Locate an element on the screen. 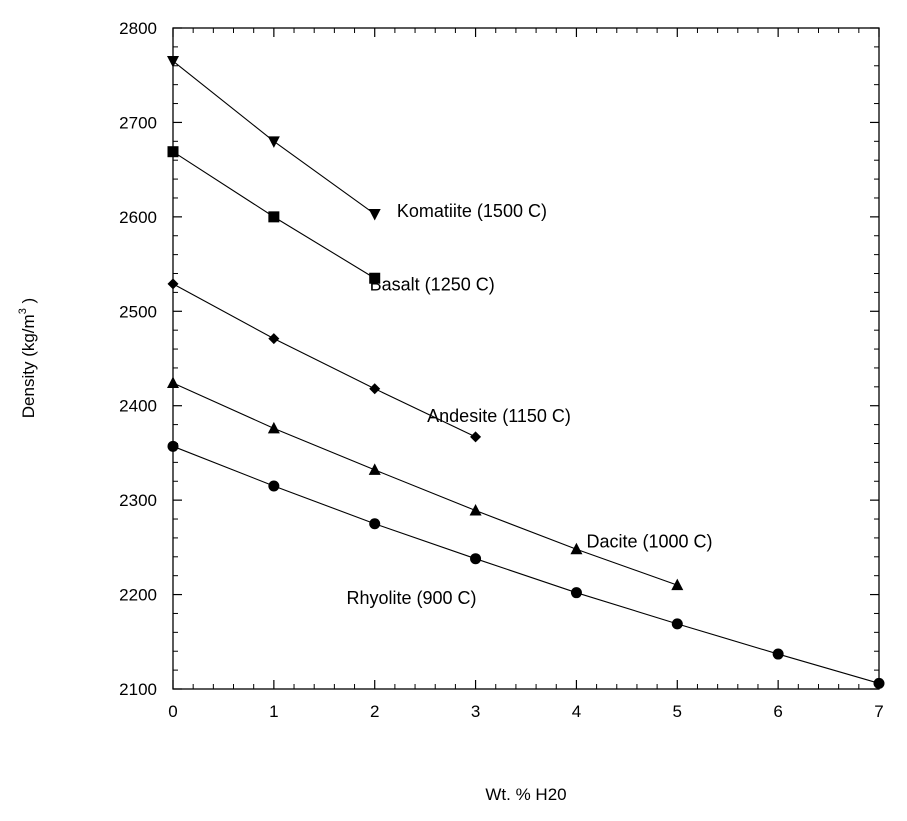  y-axis-label: Density (kg/m3 ) is located at coordinates (27, 358).